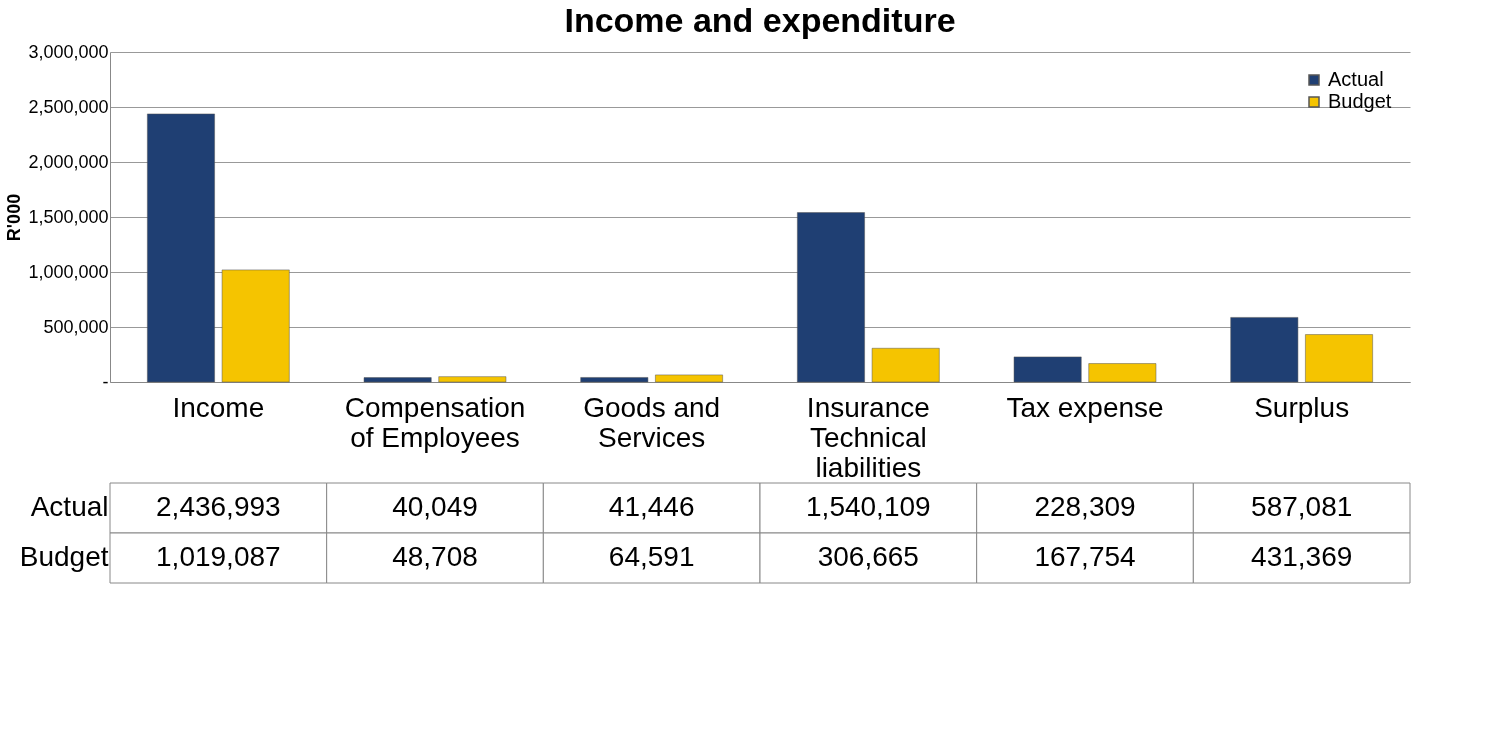 This screenshot has height=746, width=1507. What do you see at coordinates (1085, 407) in the screenshot?
I see `x-tick-label: Tax expense` at bounding box center [1085, 407].